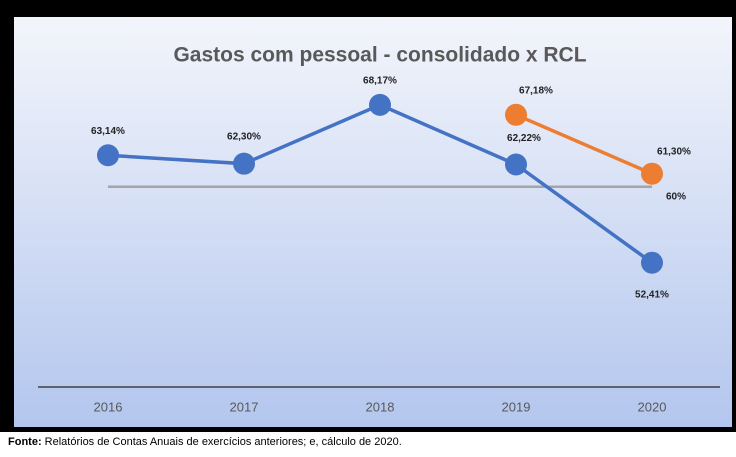 This screenshot has width=736, height=457. I want to click on data-label: 60%, so click(676, 196).